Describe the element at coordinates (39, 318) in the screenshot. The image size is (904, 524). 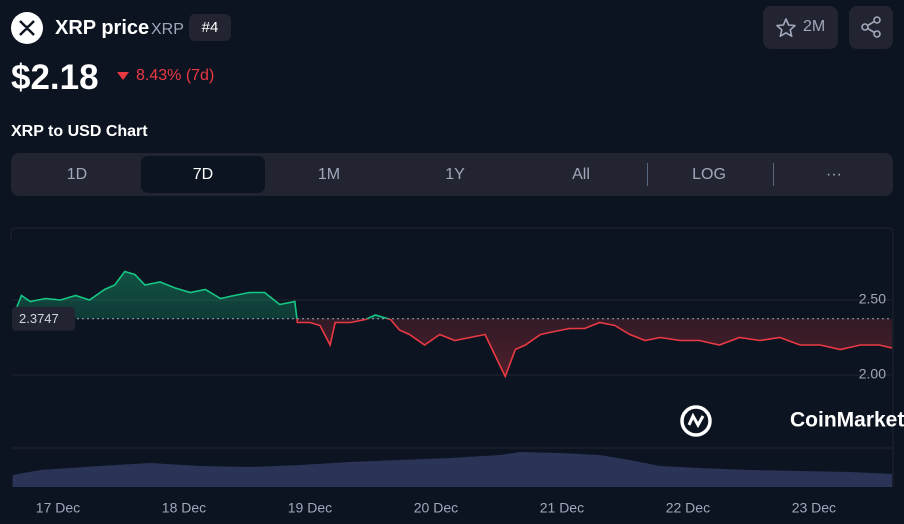
I see `baseline-label: 2.3747` at that location.